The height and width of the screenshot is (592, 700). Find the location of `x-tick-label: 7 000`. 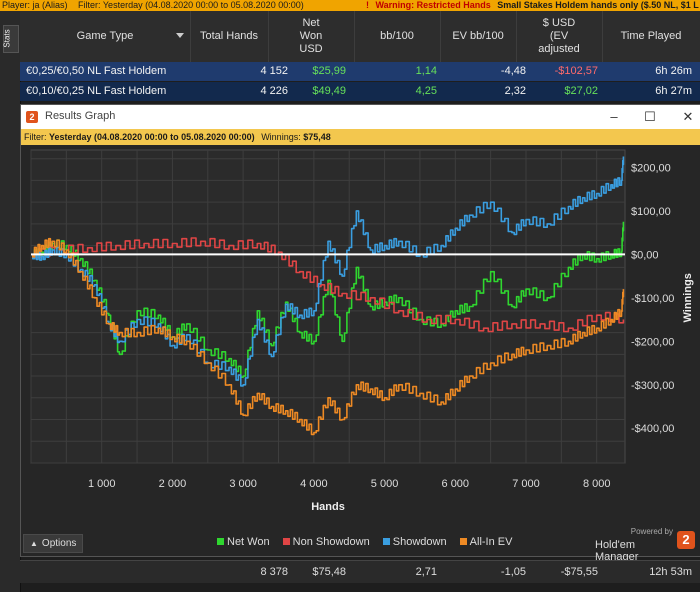

x-tick-label: 7 000 is located at coordinates (526, 484).